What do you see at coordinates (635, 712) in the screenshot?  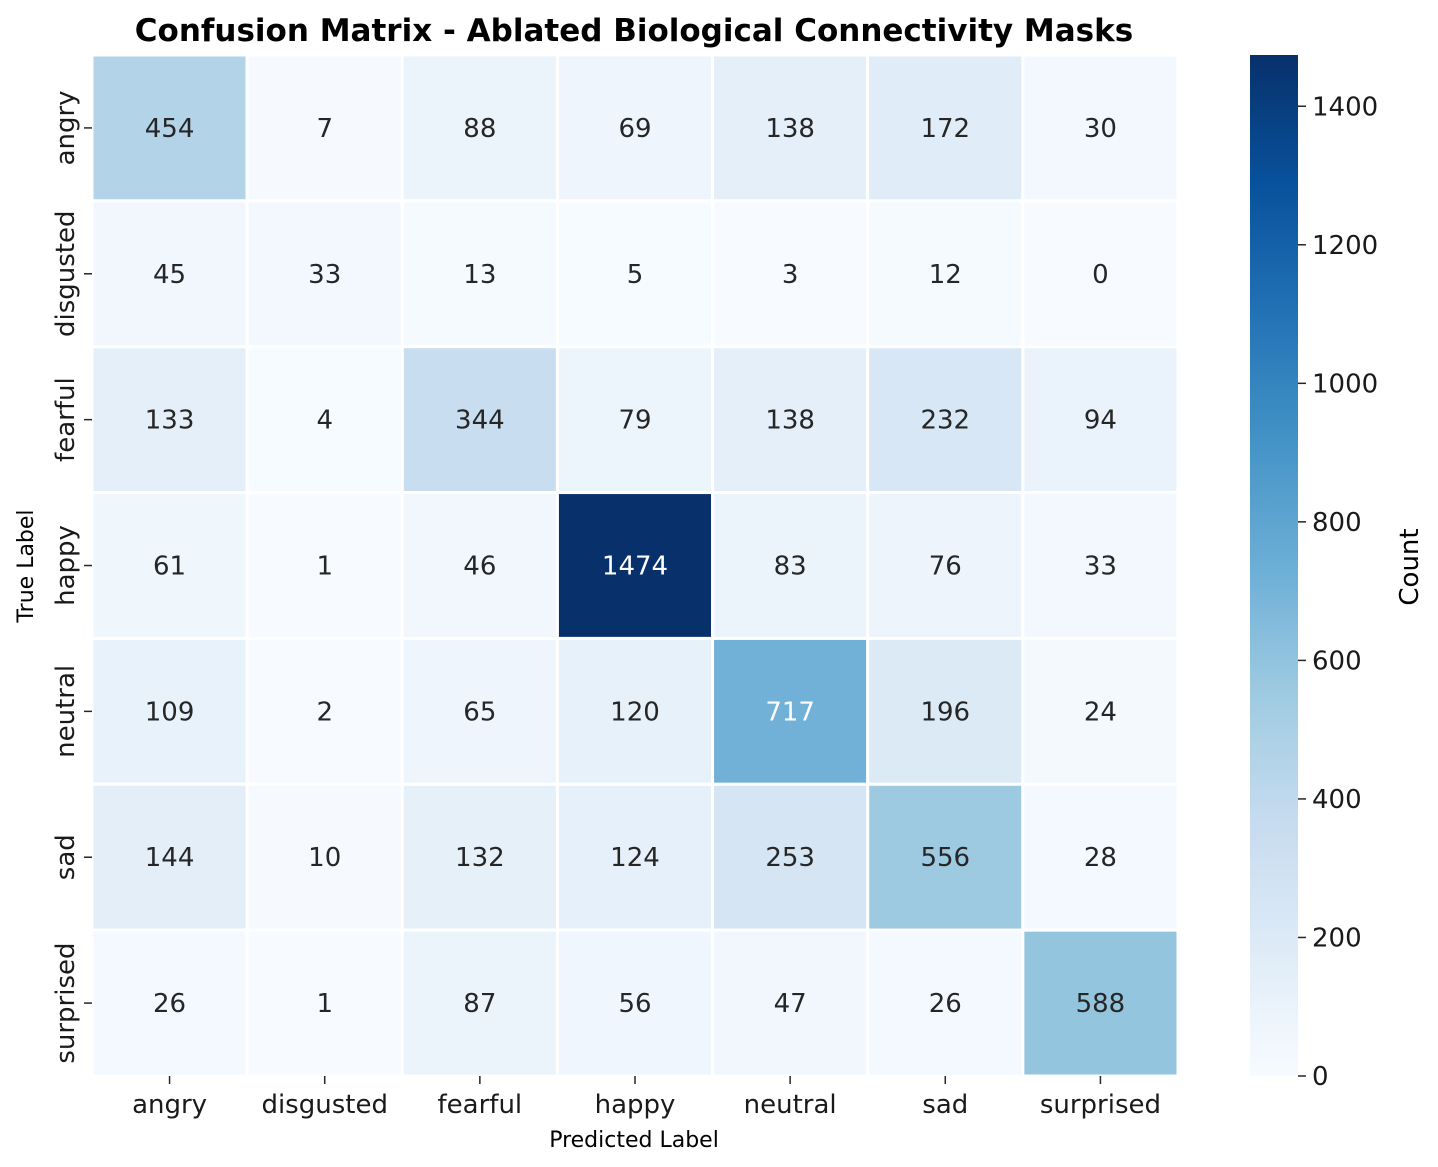 I see `cell-value-label: 120` at bounding box center [635, 712].